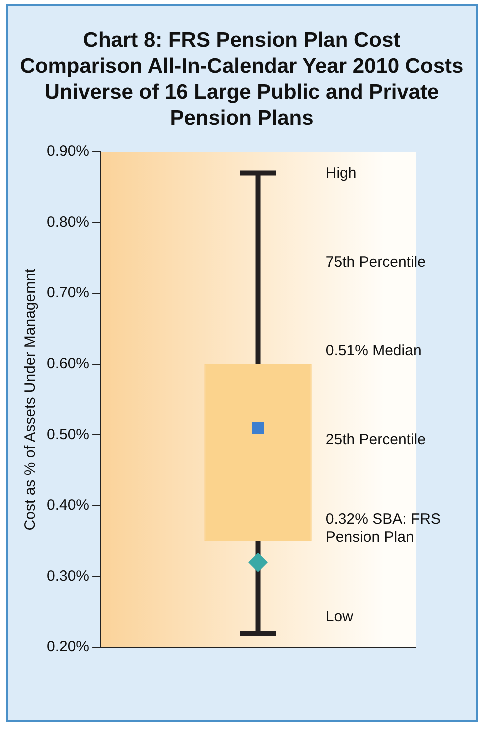  What do you see at coordinates (68, 435) in the screenshot?
I see `y-tick-label: 0.50%` at bounding box center [68, 435].